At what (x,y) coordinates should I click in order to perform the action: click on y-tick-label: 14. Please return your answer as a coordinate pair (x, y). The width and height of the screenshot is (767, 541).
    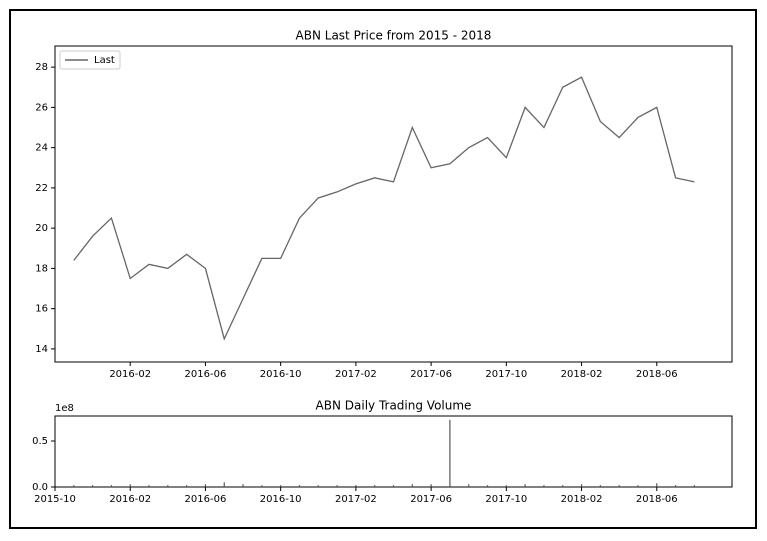
    Looking at the image, I should click on (41, 349).